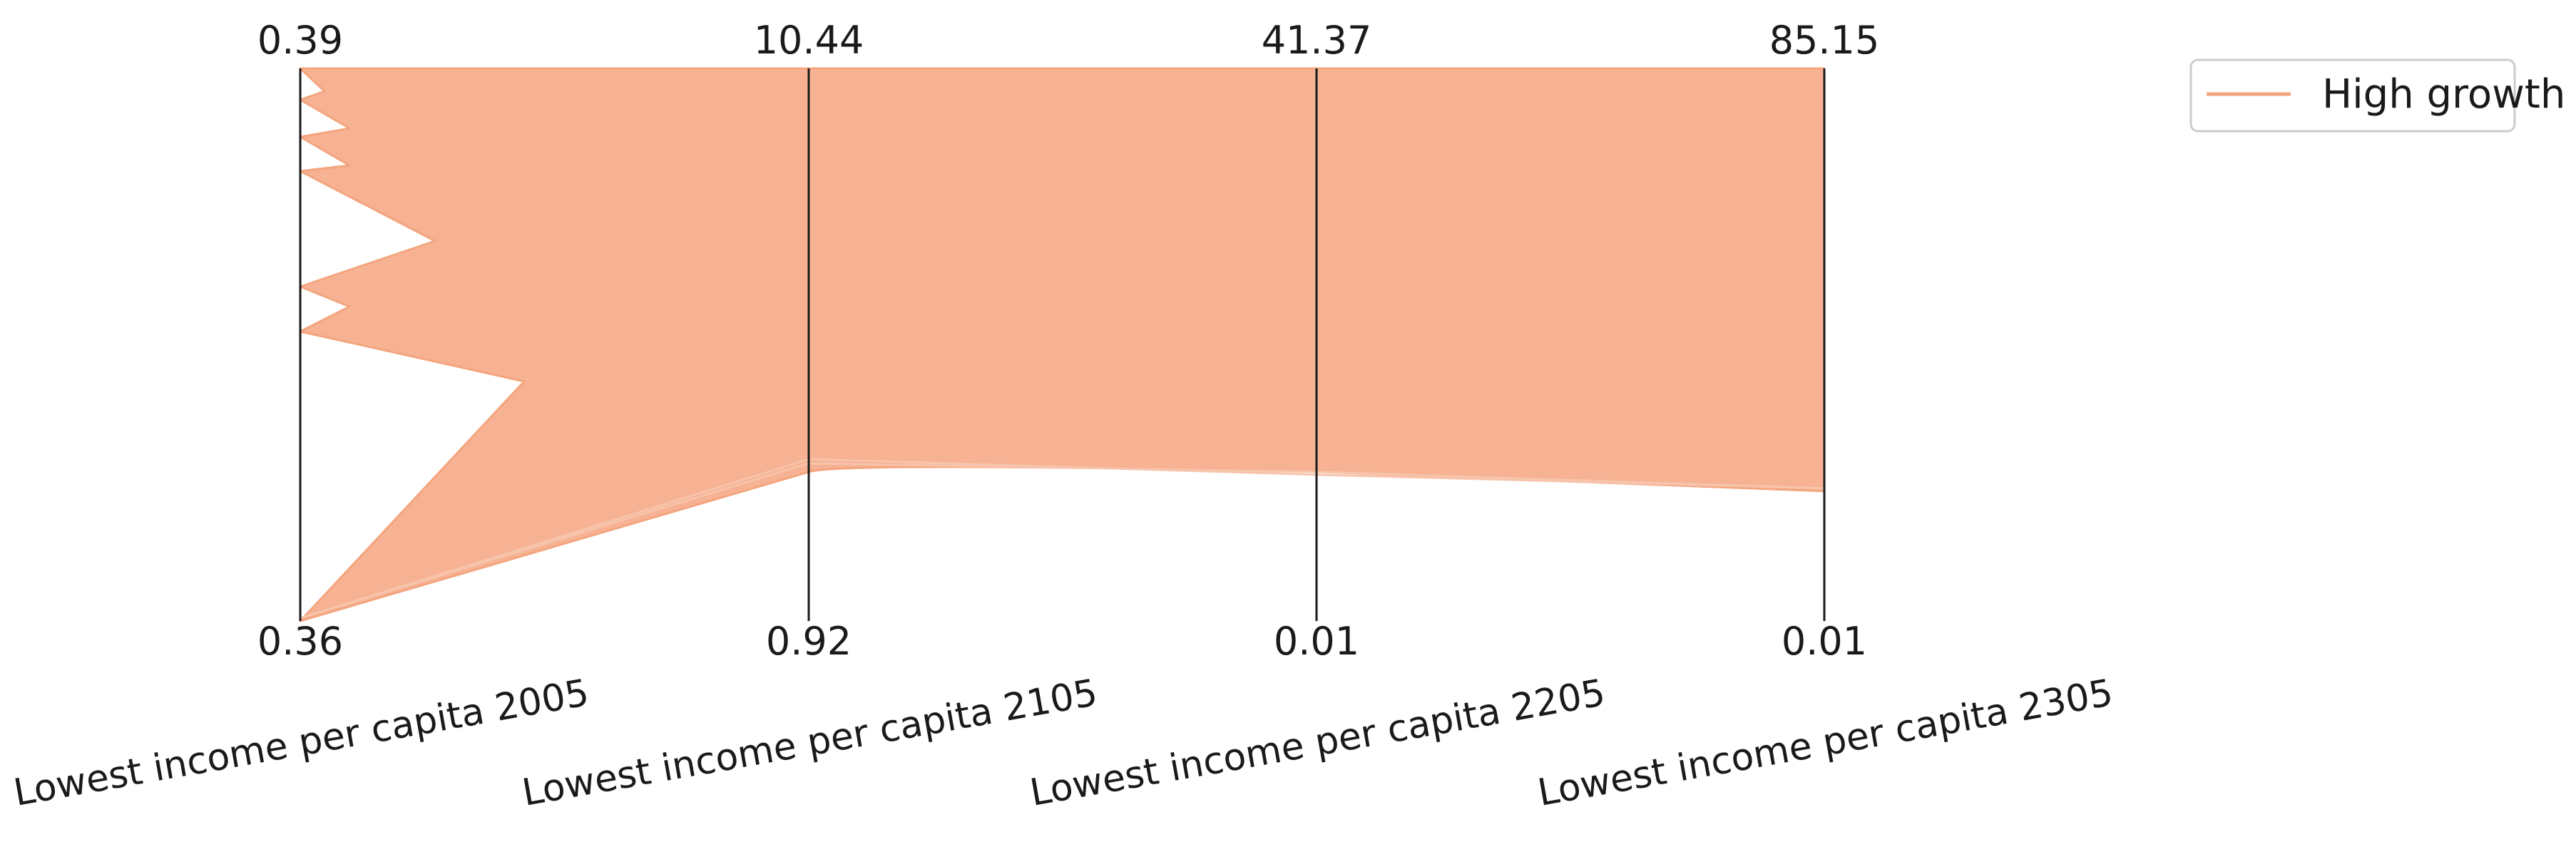  Describe the element at coordinates (809, 40) in the screenshot. I see `axis-max-label-2: 10.44` at that location.